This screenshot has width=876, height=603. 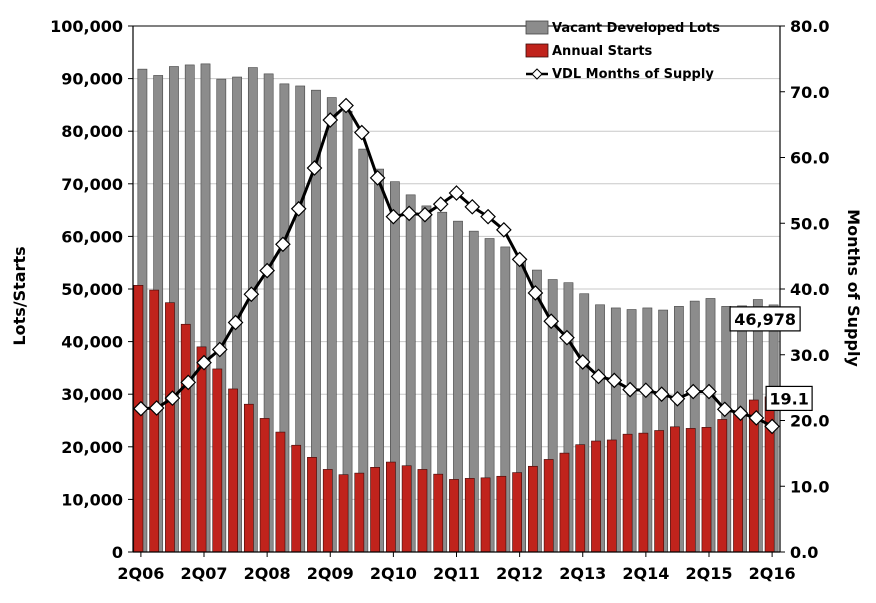 I want to click on legend-swatch-vdl, so click(x=537, y=27).